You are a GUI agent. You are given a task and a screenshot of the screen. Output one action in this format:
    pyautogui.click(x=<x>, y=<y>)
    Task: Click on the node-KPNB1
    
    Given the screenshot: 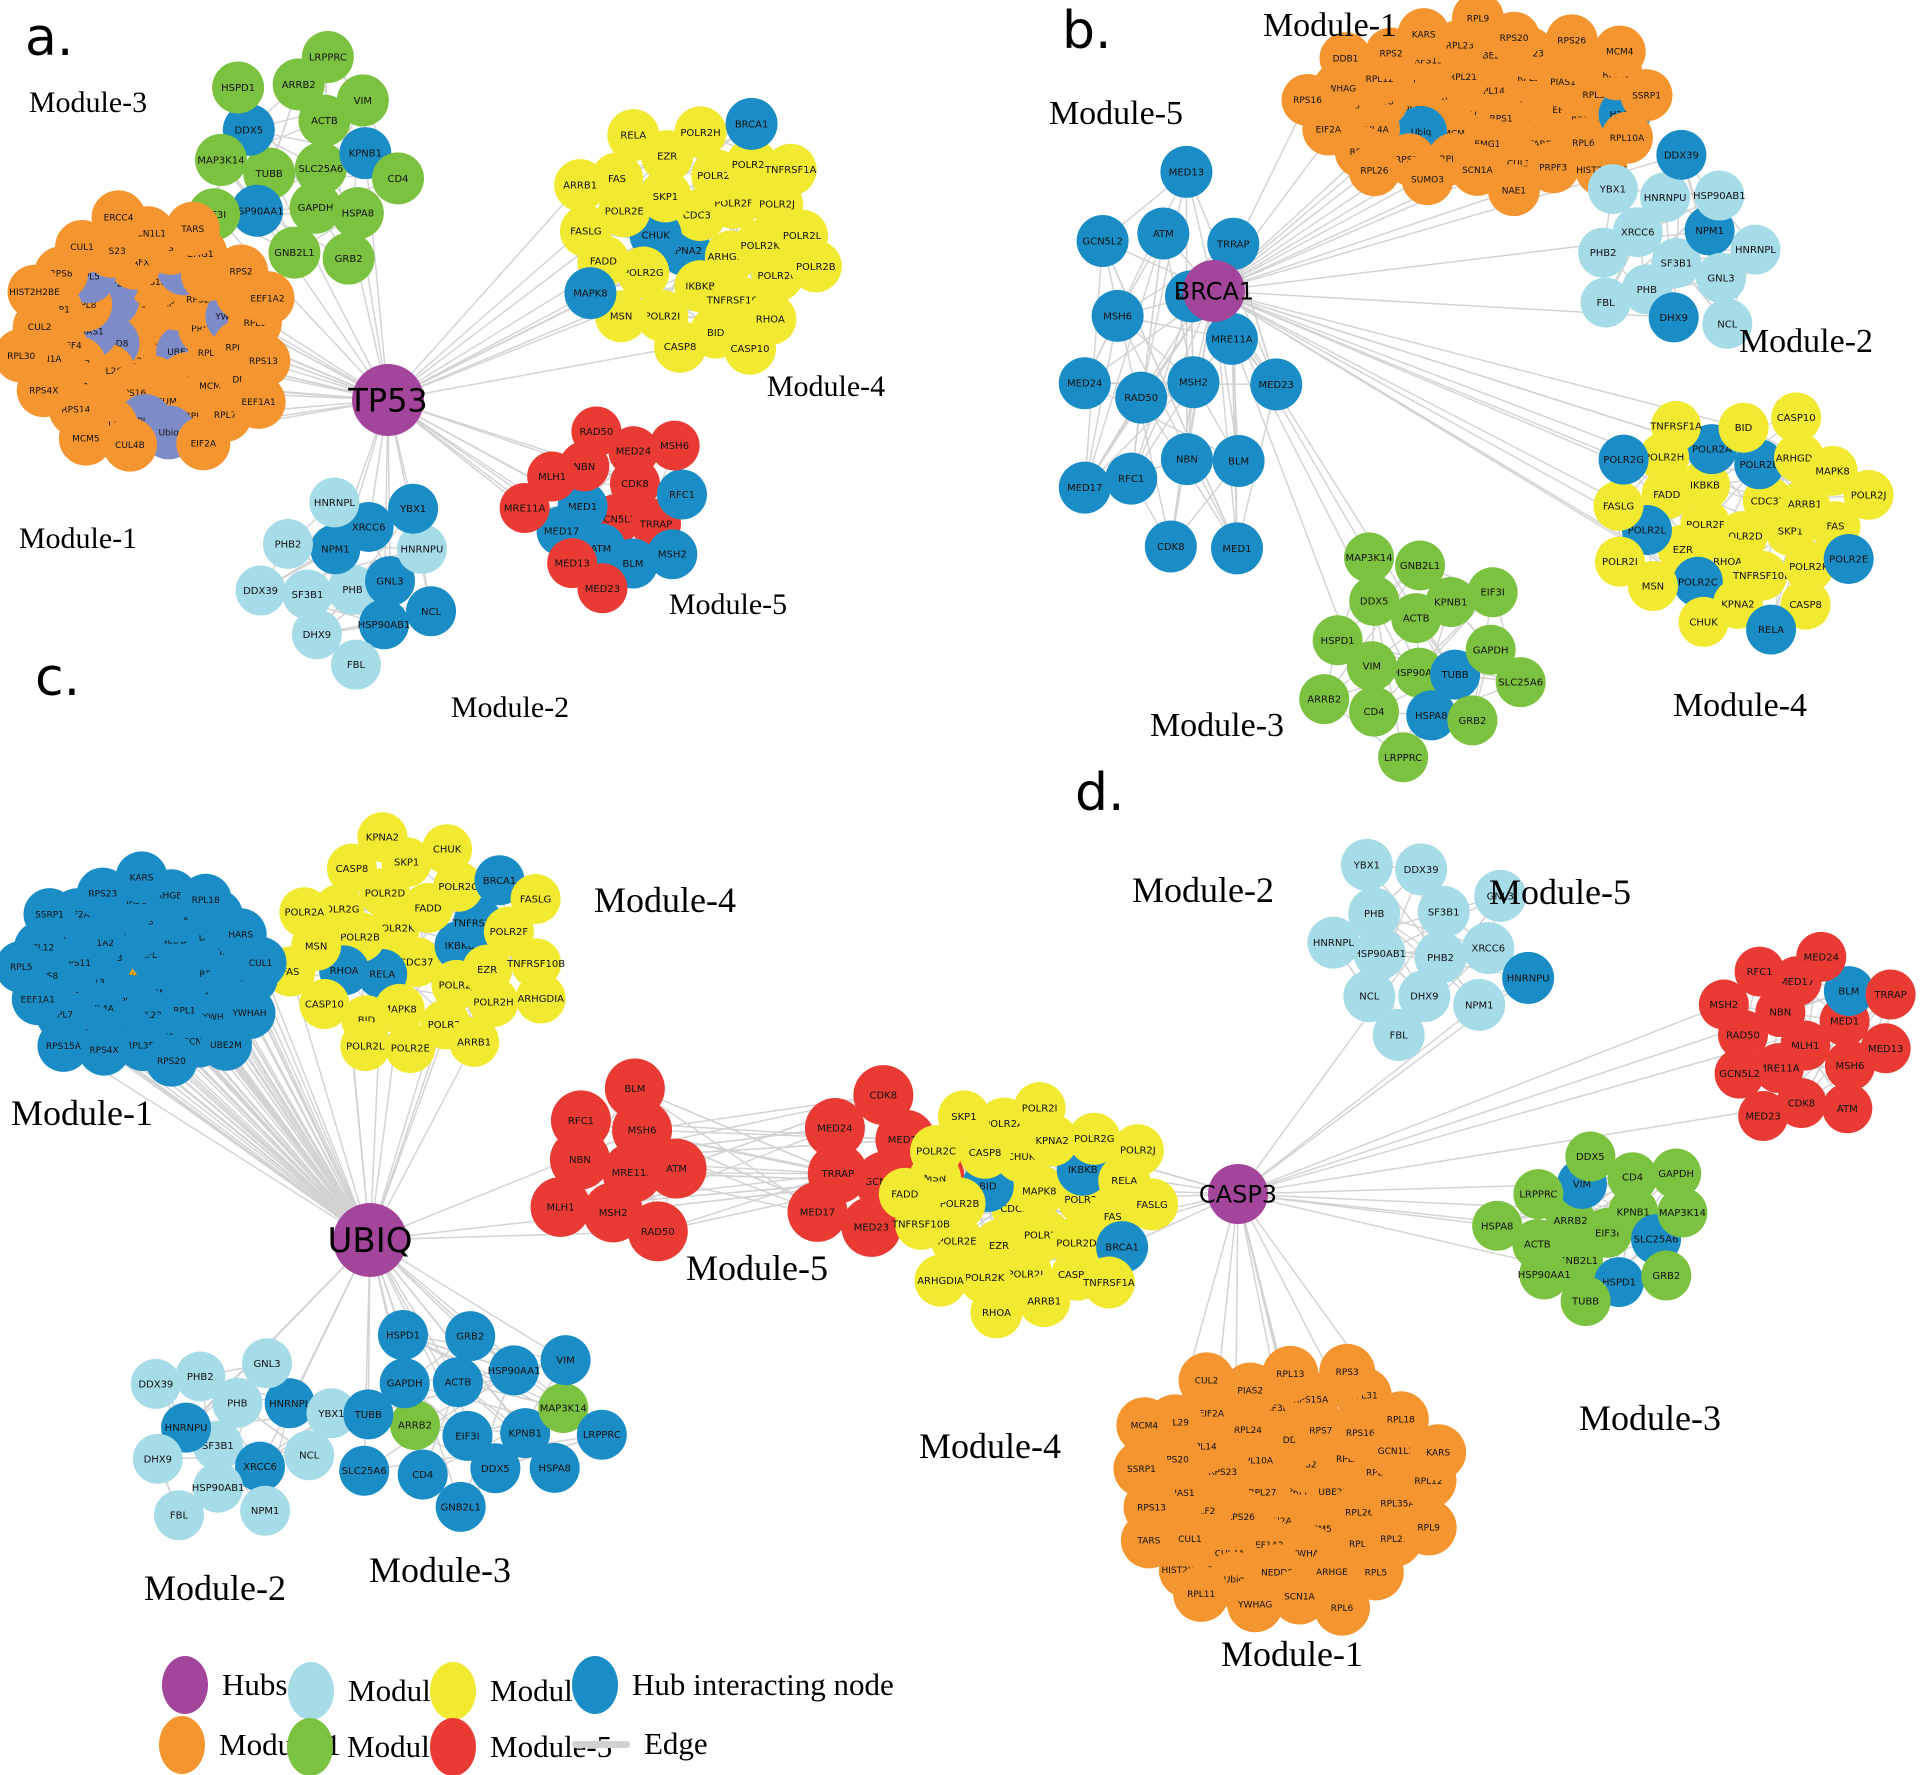 What is the action you would take?
    pyautogui.click(x=525, y=1433)
    